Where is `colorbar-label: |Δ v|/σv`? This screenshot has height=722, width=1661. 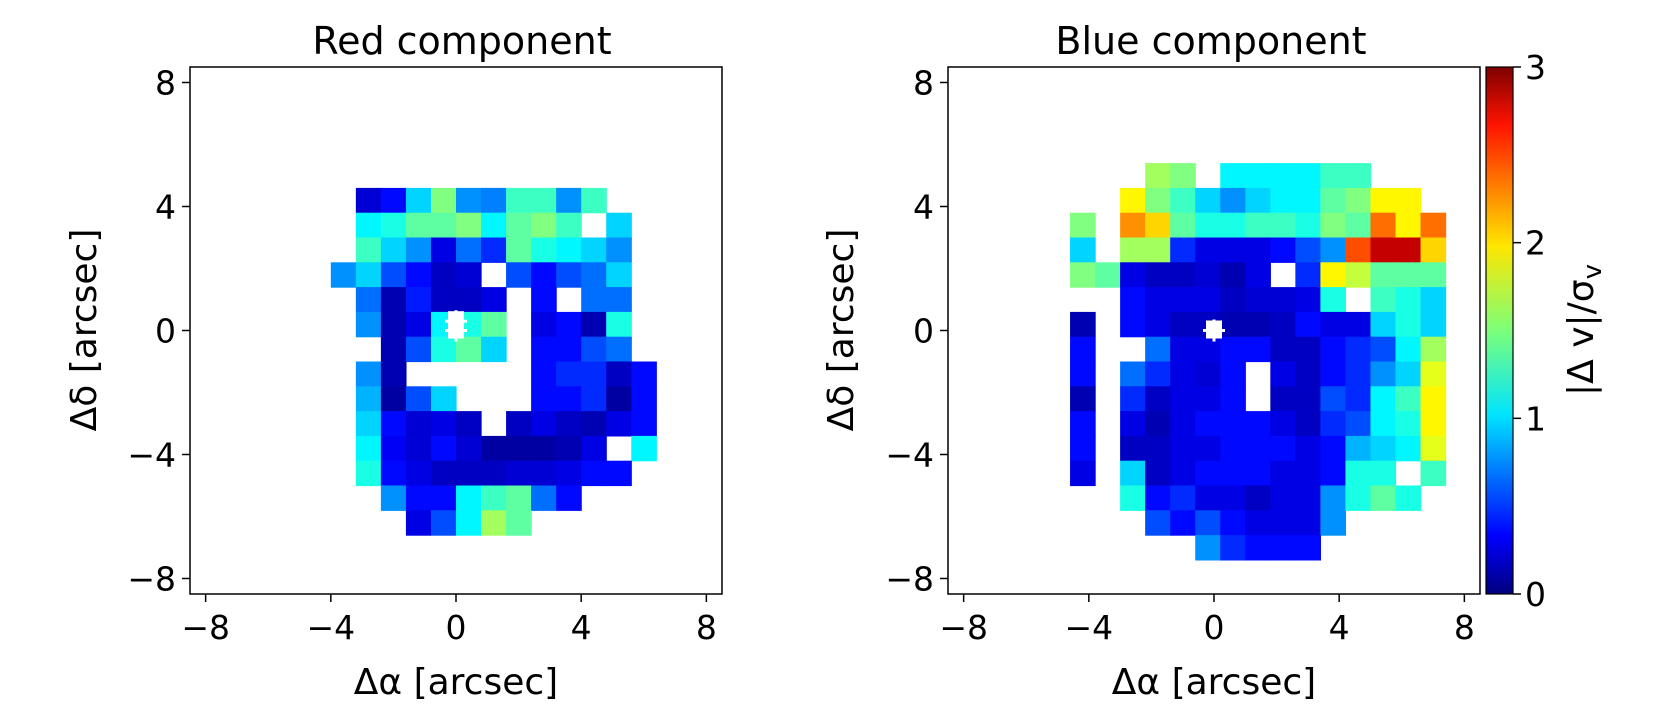
colorbar-label: |Δ v|/σv is located at coordinates (1584, 330).